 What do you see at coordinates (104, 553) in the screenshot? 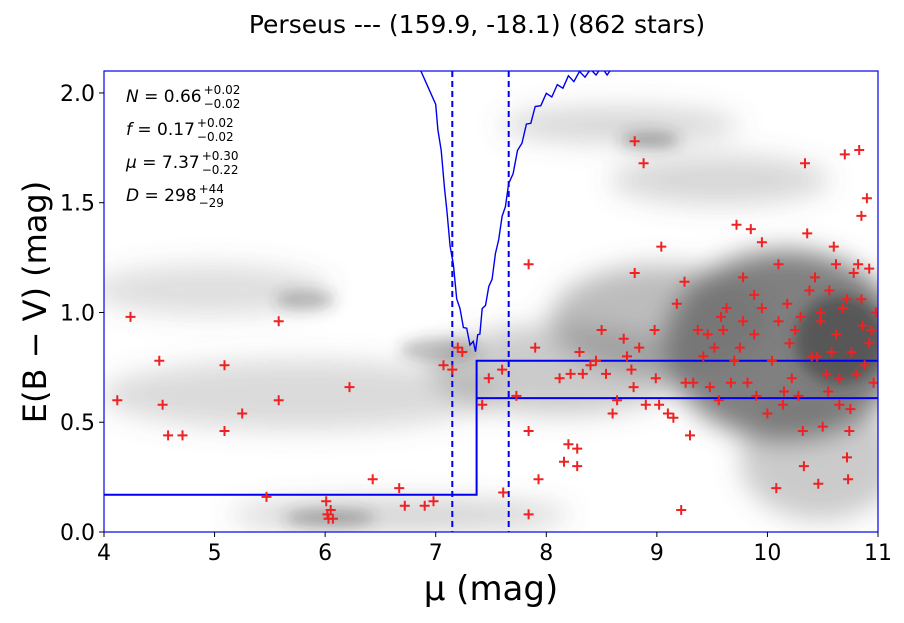
I see `x-tick-label: 4` at bounding box center [104, 553].